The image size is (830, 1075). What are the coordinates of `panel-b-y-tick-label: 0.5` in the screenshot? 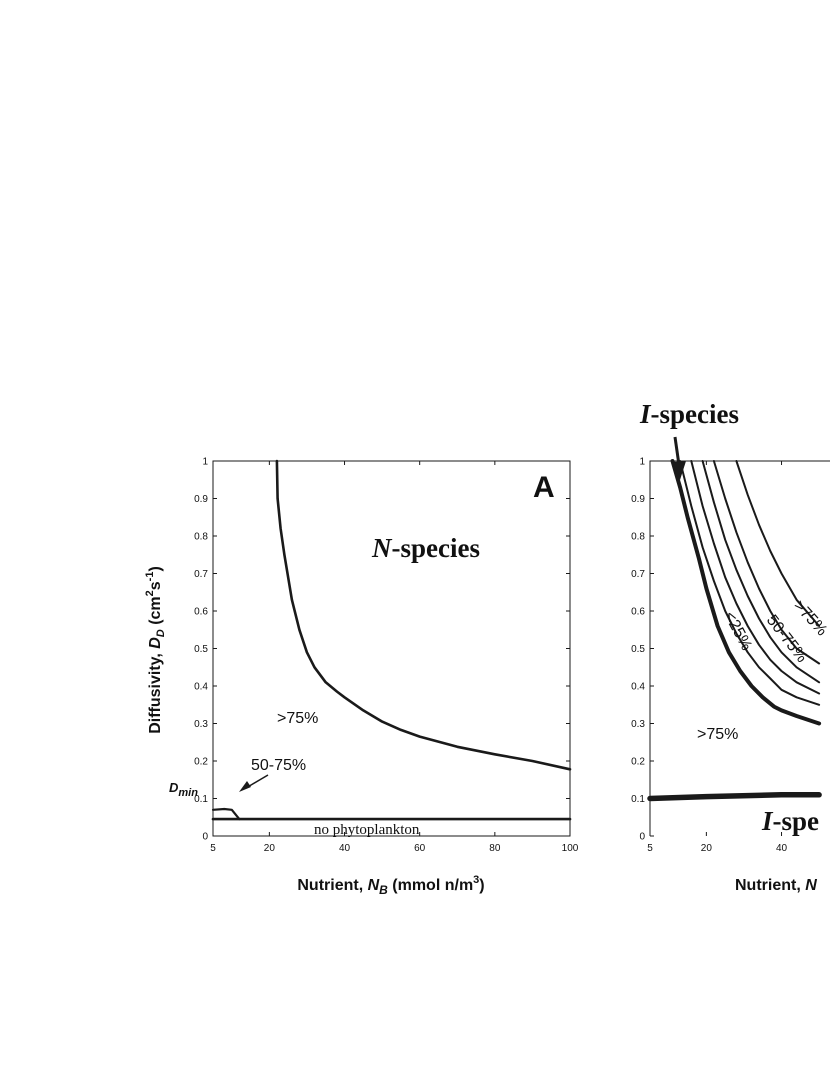 It's located at (638, 649).